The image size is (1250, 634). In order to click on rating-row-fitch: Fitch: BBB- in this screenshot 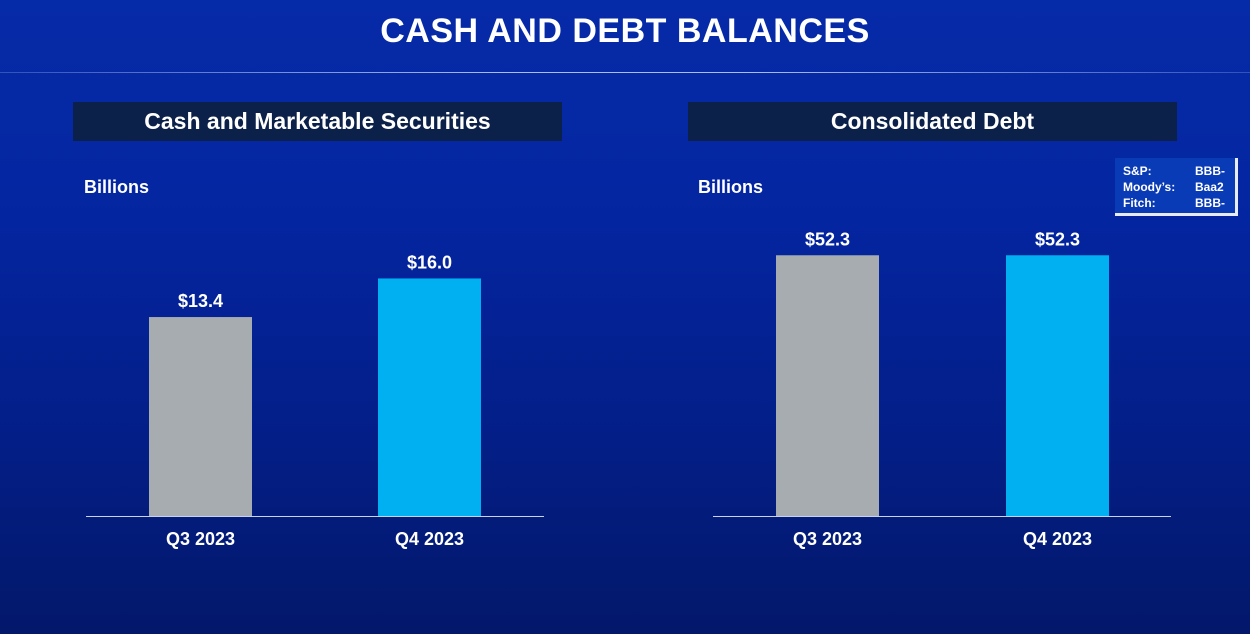, I will do `click(1179, 203)`.